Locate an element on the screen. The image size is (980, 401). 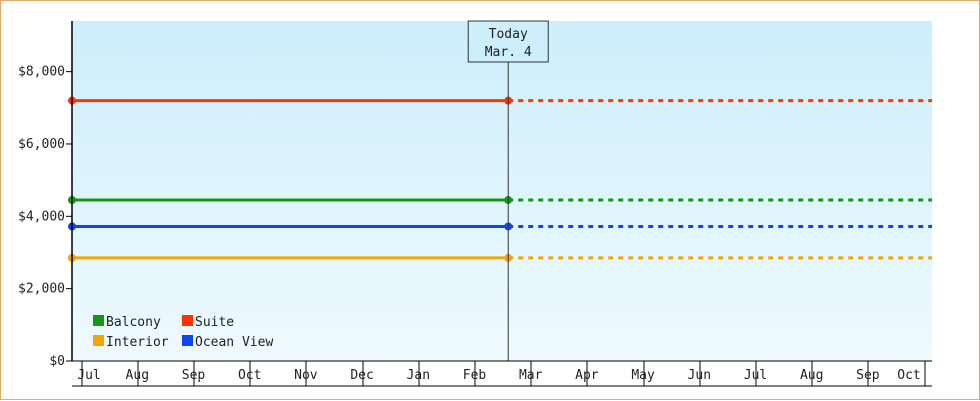
x-tick-label: Apr is located at coordinates (587, 375).